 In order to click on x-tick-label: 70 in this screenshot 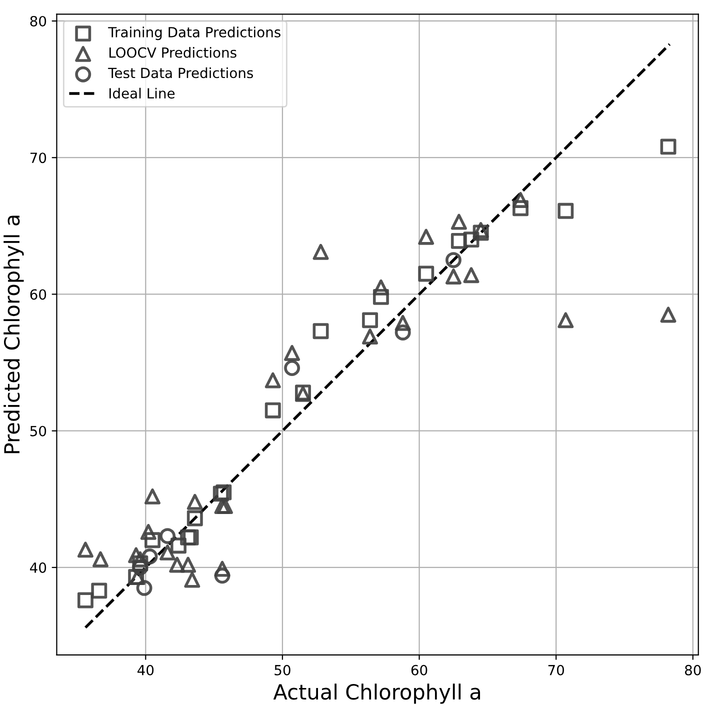, I will do `click(556, 670)`.